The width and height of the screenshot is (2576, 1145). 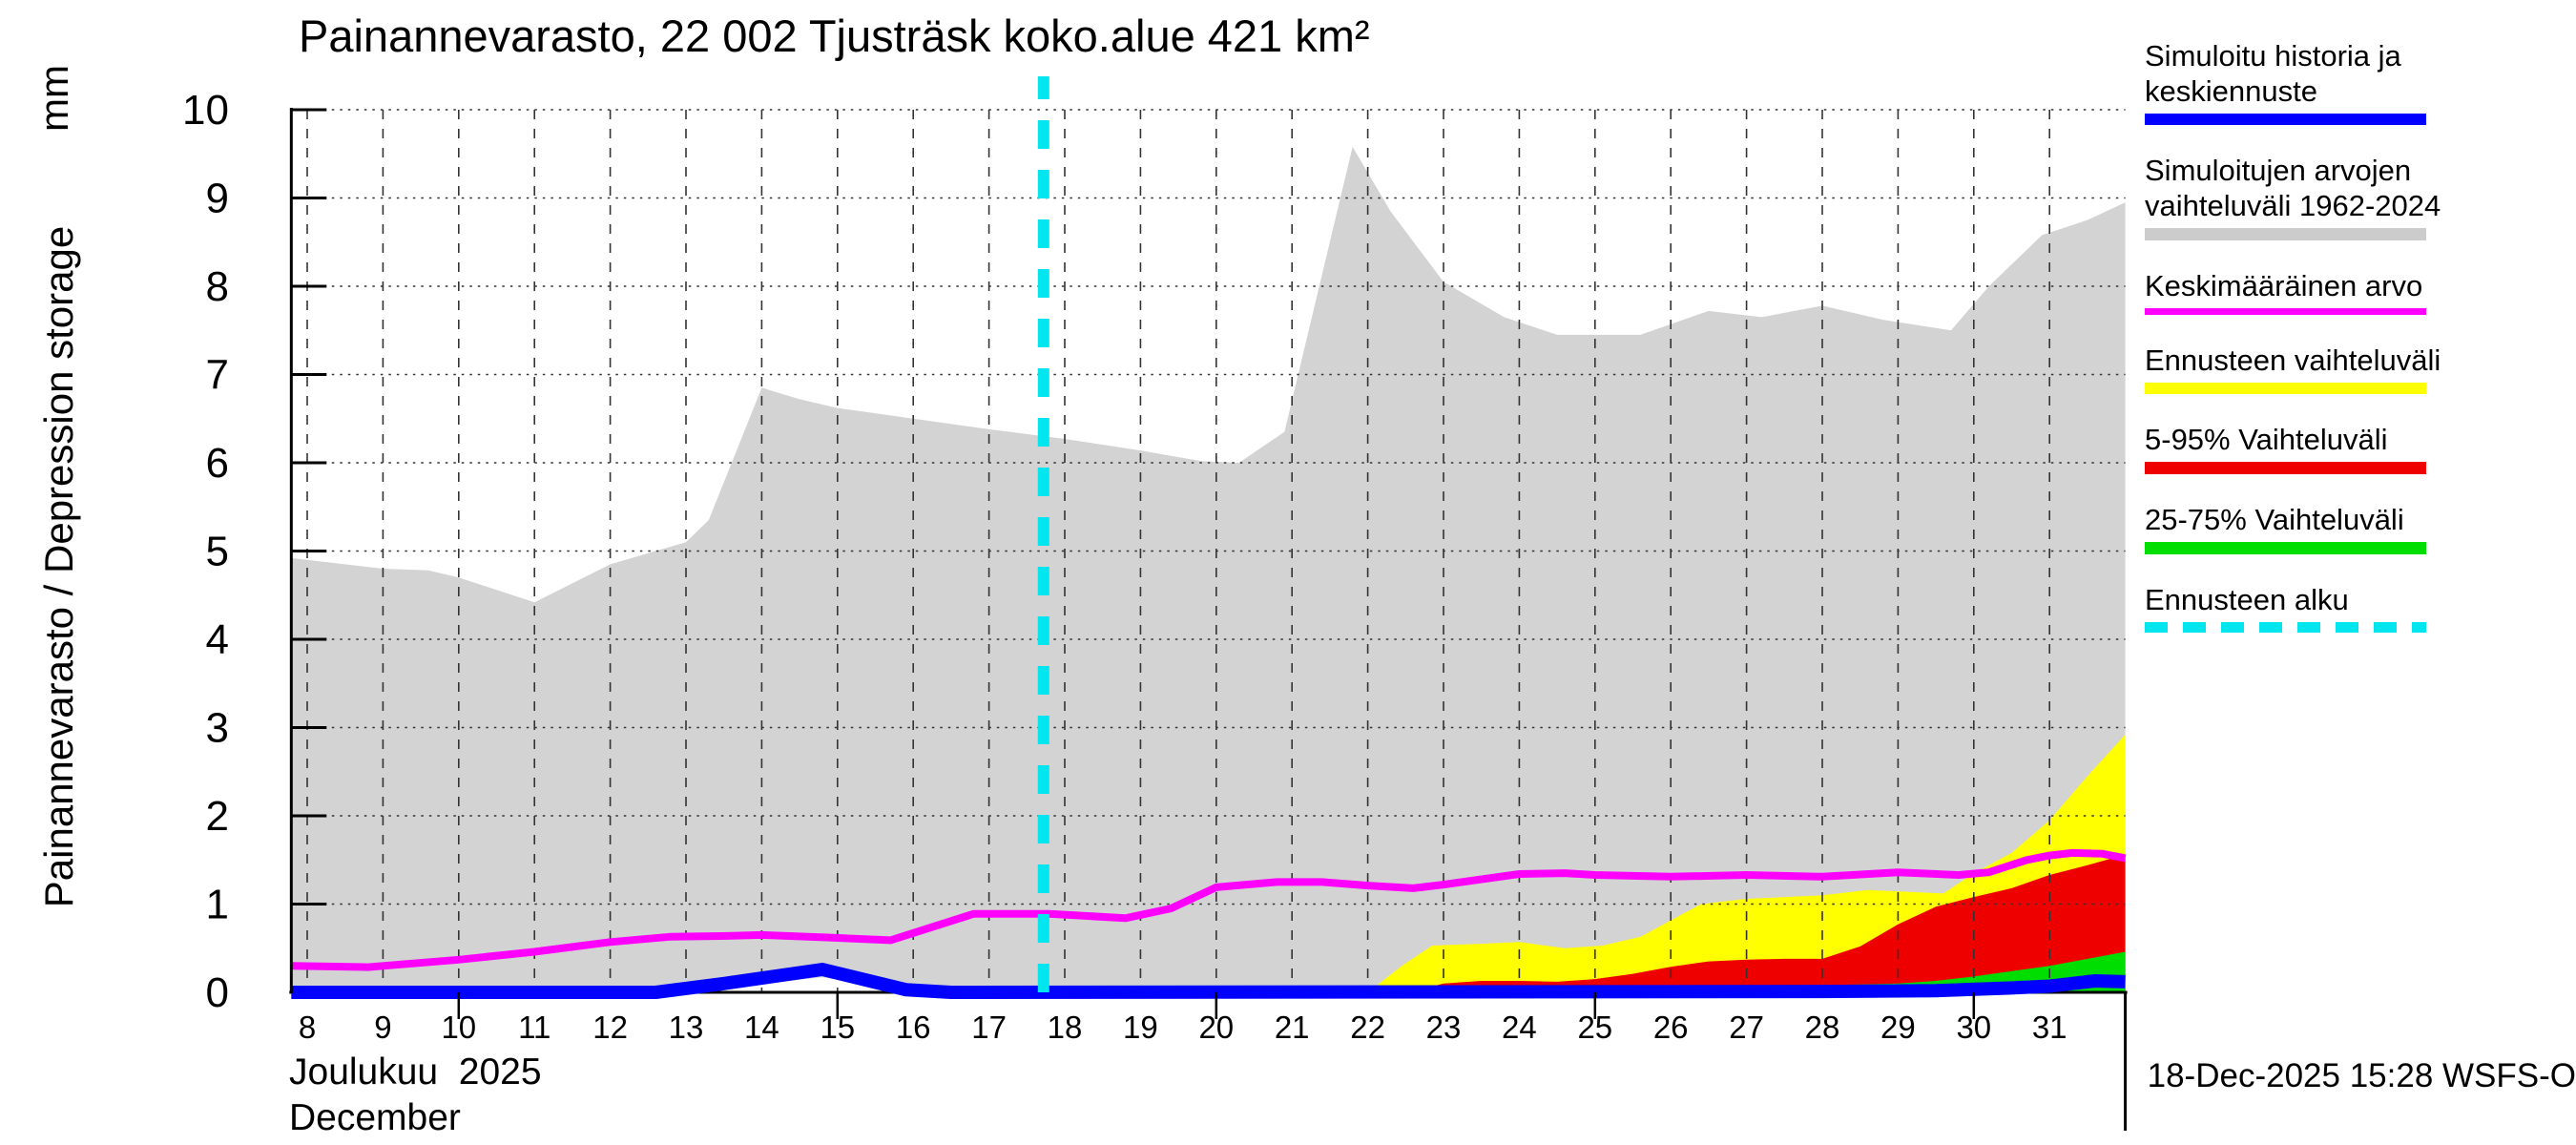 I want to click on legend-item-4: 5-95% Vaihteluväli, so click(x=2360, y=448).